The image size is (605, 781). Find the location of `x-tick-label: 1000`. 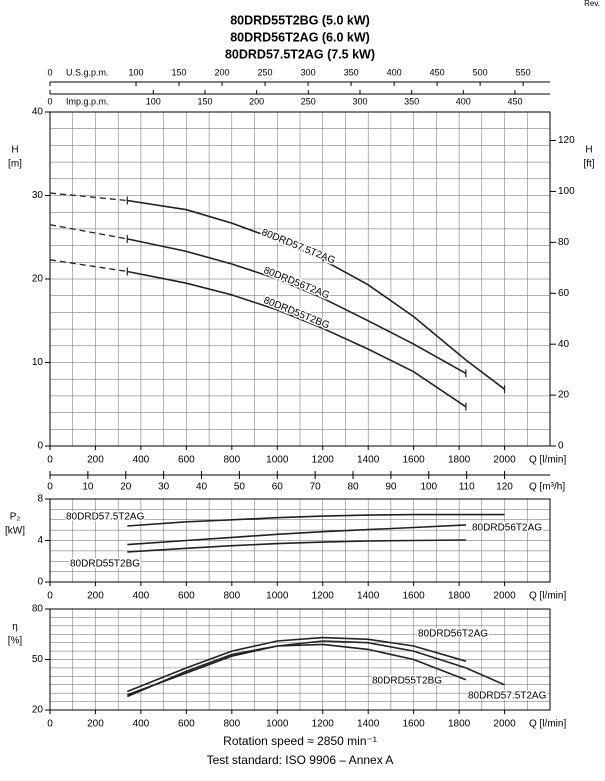

x-tick-label: 1000 is located at coordinates (277, 596).